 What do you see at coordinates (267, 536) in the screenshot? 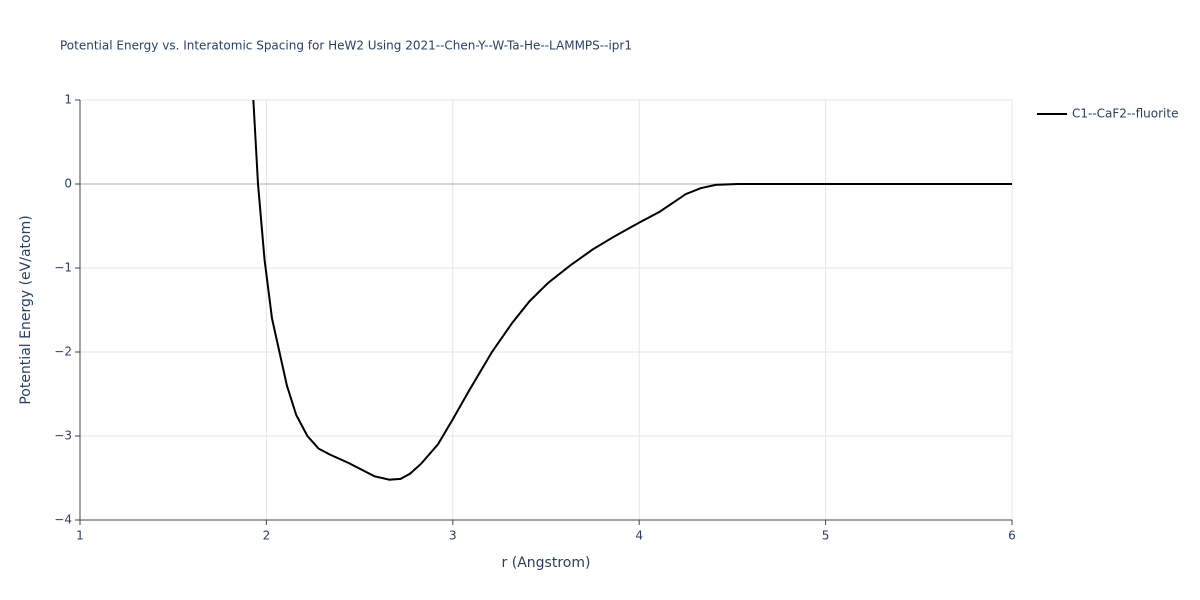
I see `x-tick-label: 2` at bounding box center [267, 536].